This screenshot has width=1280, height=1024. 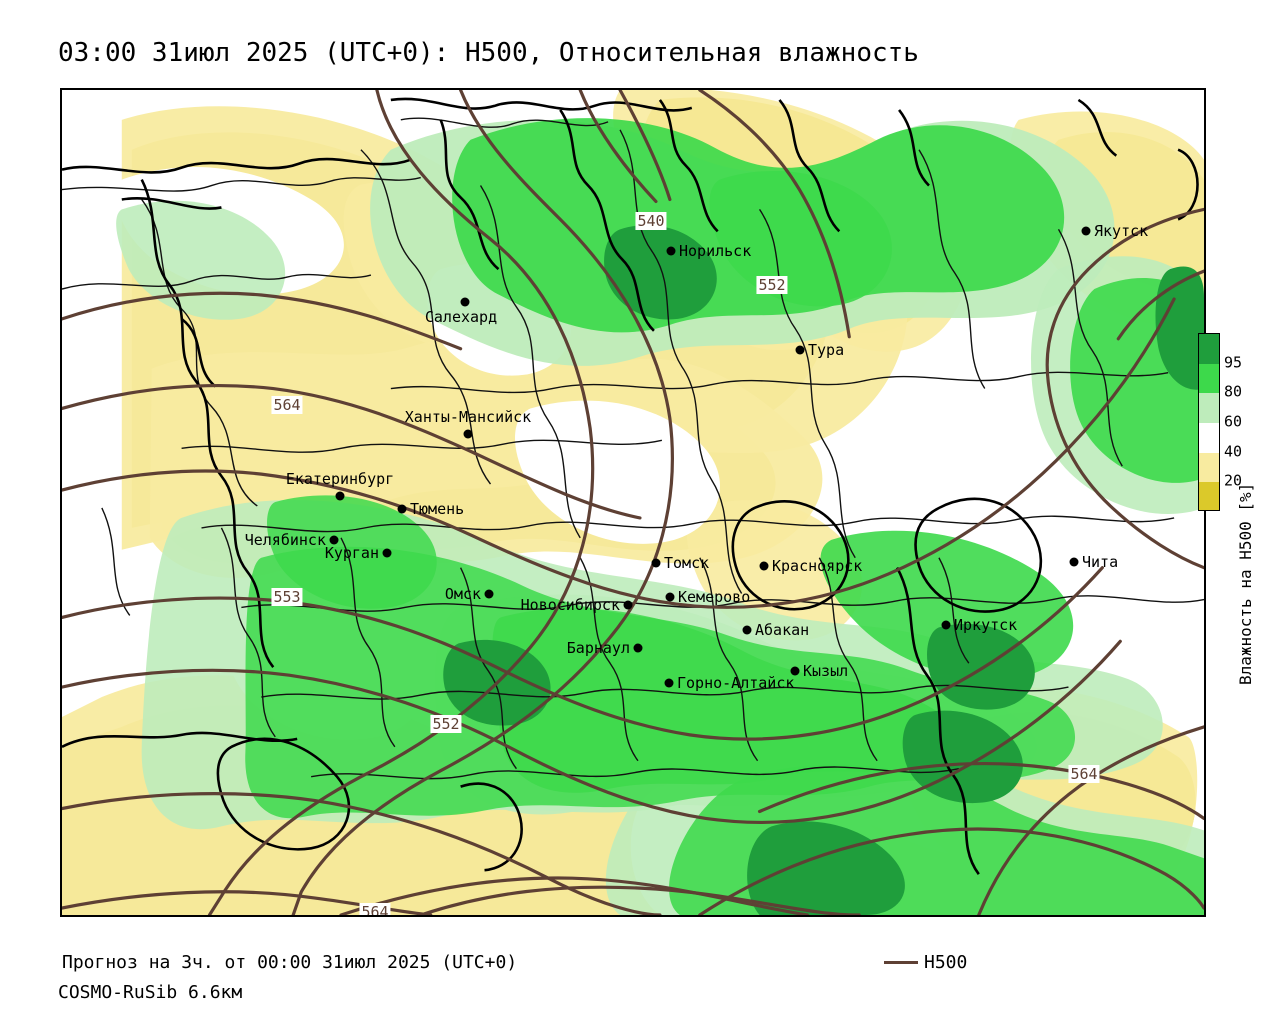 I want to click on colorbar-tick-label: 95, so click(x=1233, y=362).